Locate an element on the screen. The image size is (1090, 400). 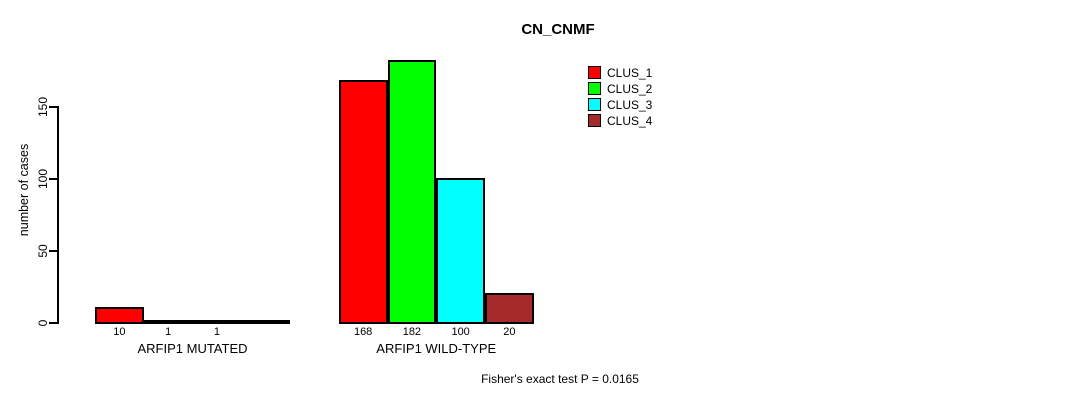
legend-item-clus_4: CLUS_4 is located at coordinates (620, 120).